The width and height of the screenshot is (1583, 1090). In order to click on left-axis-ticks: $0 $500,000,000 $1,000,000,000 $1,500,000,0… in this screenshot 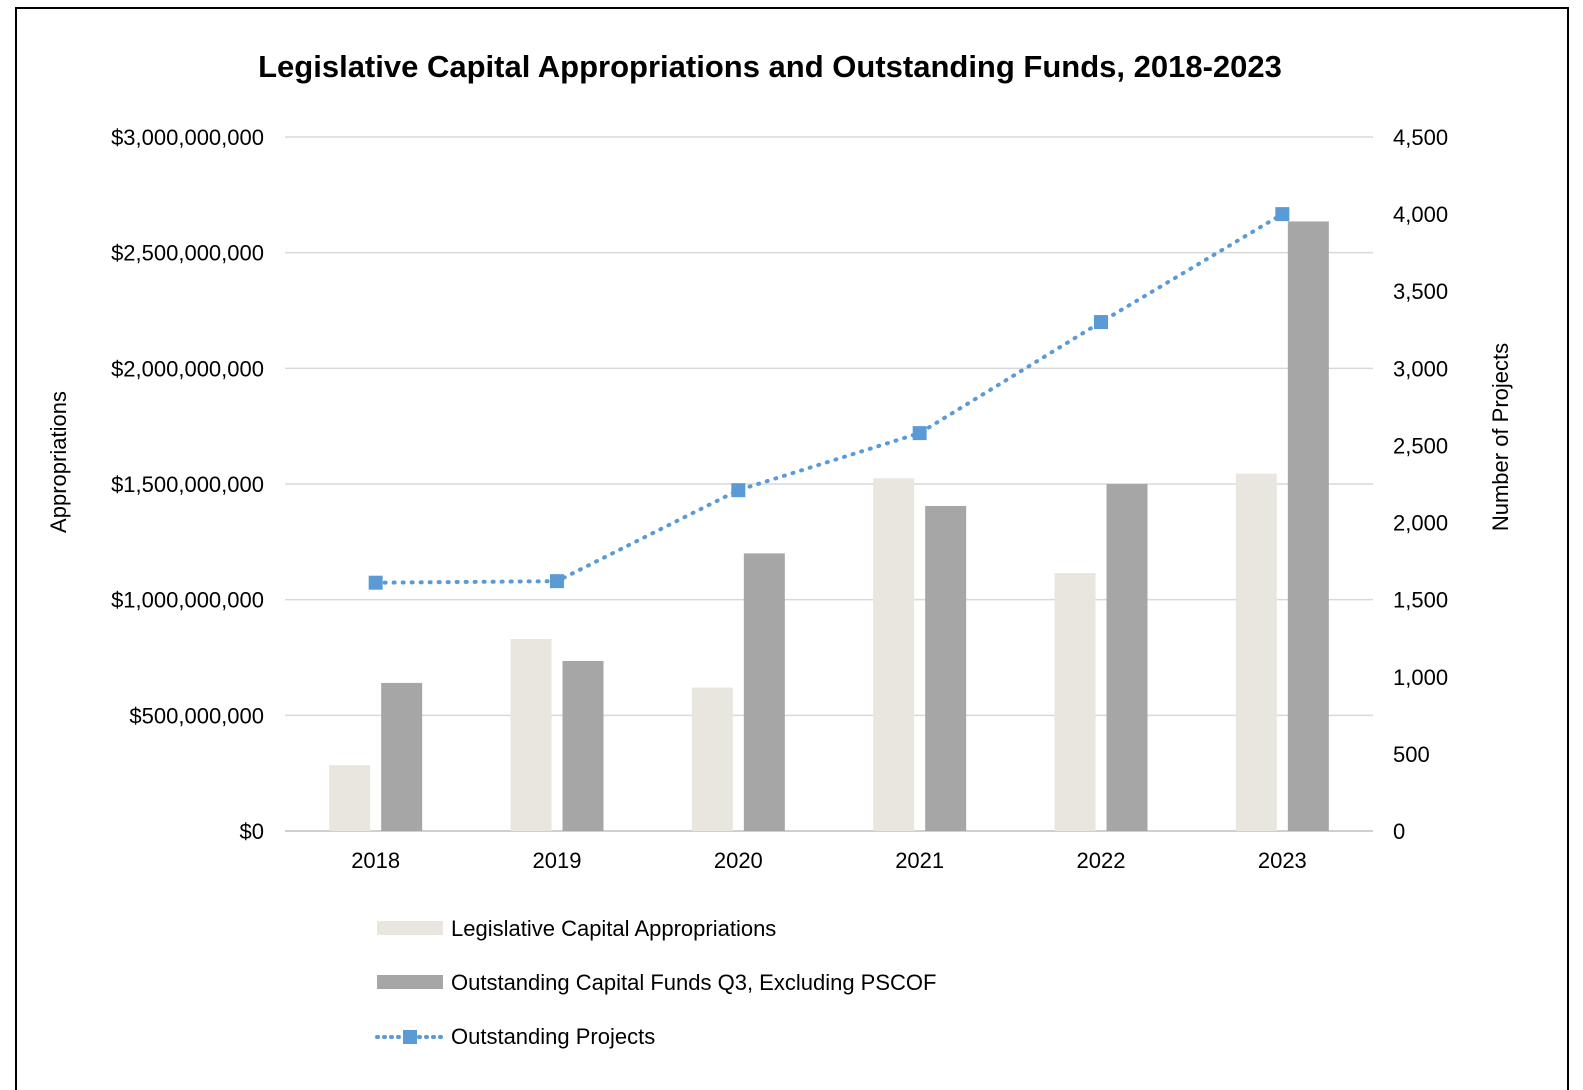, I will do `click(187, 484)`.